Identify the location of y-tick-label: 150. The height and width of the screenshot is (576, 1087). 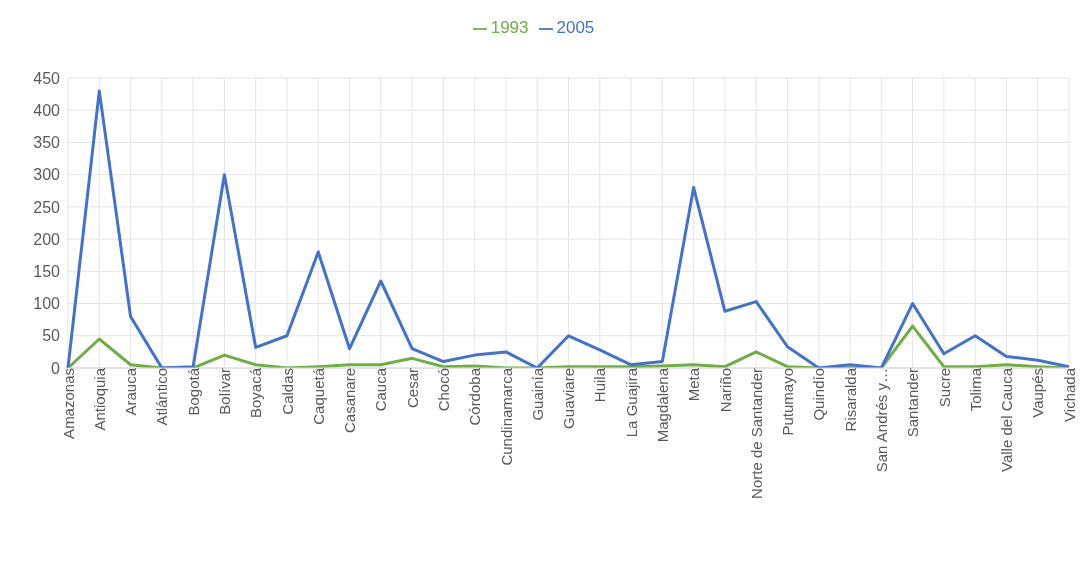
(47, 272).